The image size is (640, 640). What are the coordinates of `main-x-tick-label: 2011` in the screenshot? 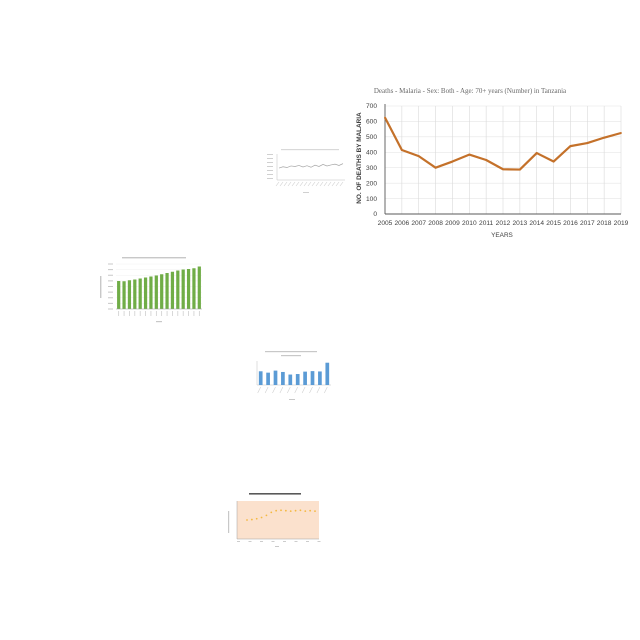 It's located at (486, 223).